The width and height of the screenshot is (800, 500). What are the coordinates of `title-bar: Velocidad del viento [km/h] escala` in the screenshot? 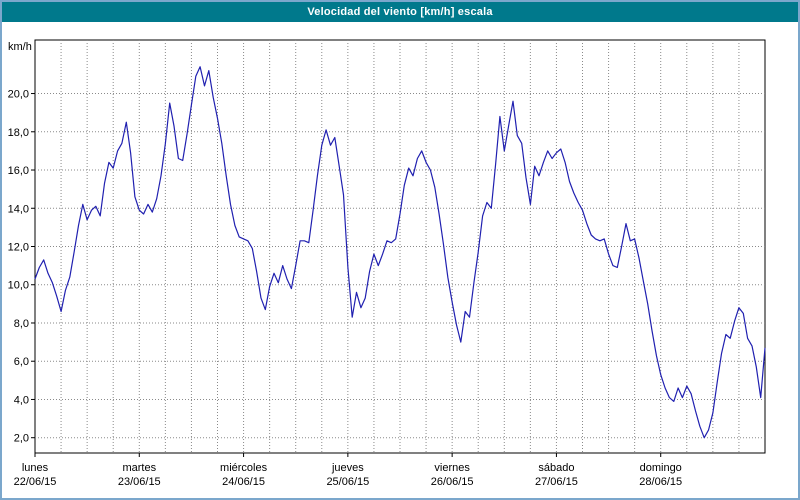 It's located at (400, 12).